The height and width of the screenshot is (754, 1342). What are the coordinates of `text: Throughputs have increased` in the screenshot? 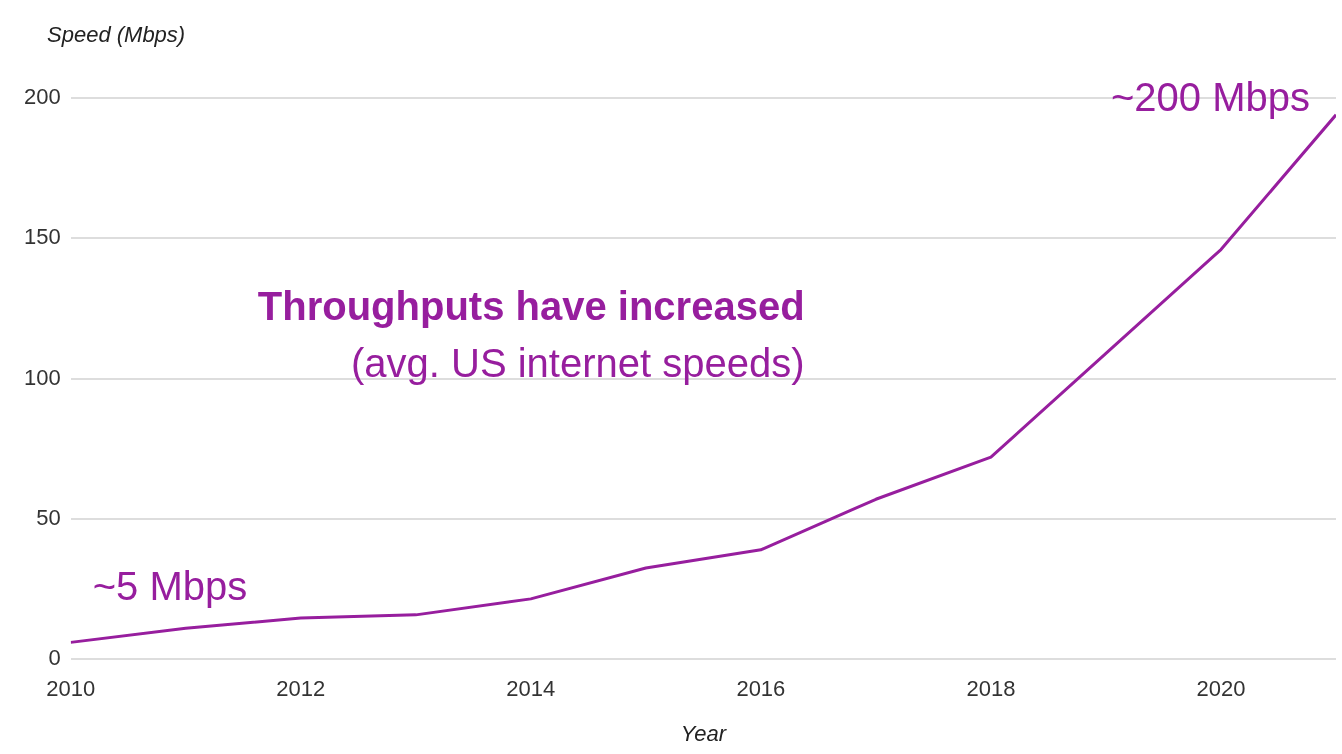 It's located at (531, 305).